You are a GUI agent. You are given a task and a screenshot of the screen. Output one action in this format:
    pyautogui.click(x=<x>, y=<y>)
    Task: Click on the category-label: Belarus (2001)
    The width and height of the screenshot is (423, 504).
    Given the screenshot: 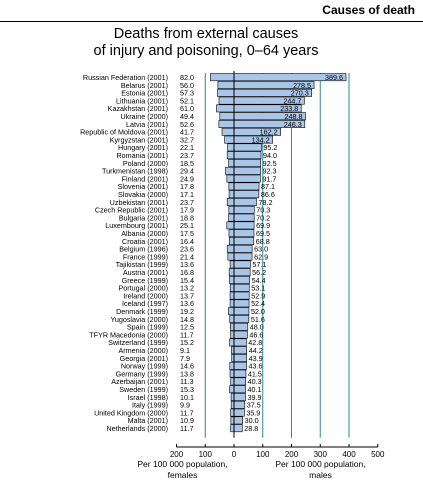 What is the action you would take?
    pyautogui.click(x=144, y=85)
    